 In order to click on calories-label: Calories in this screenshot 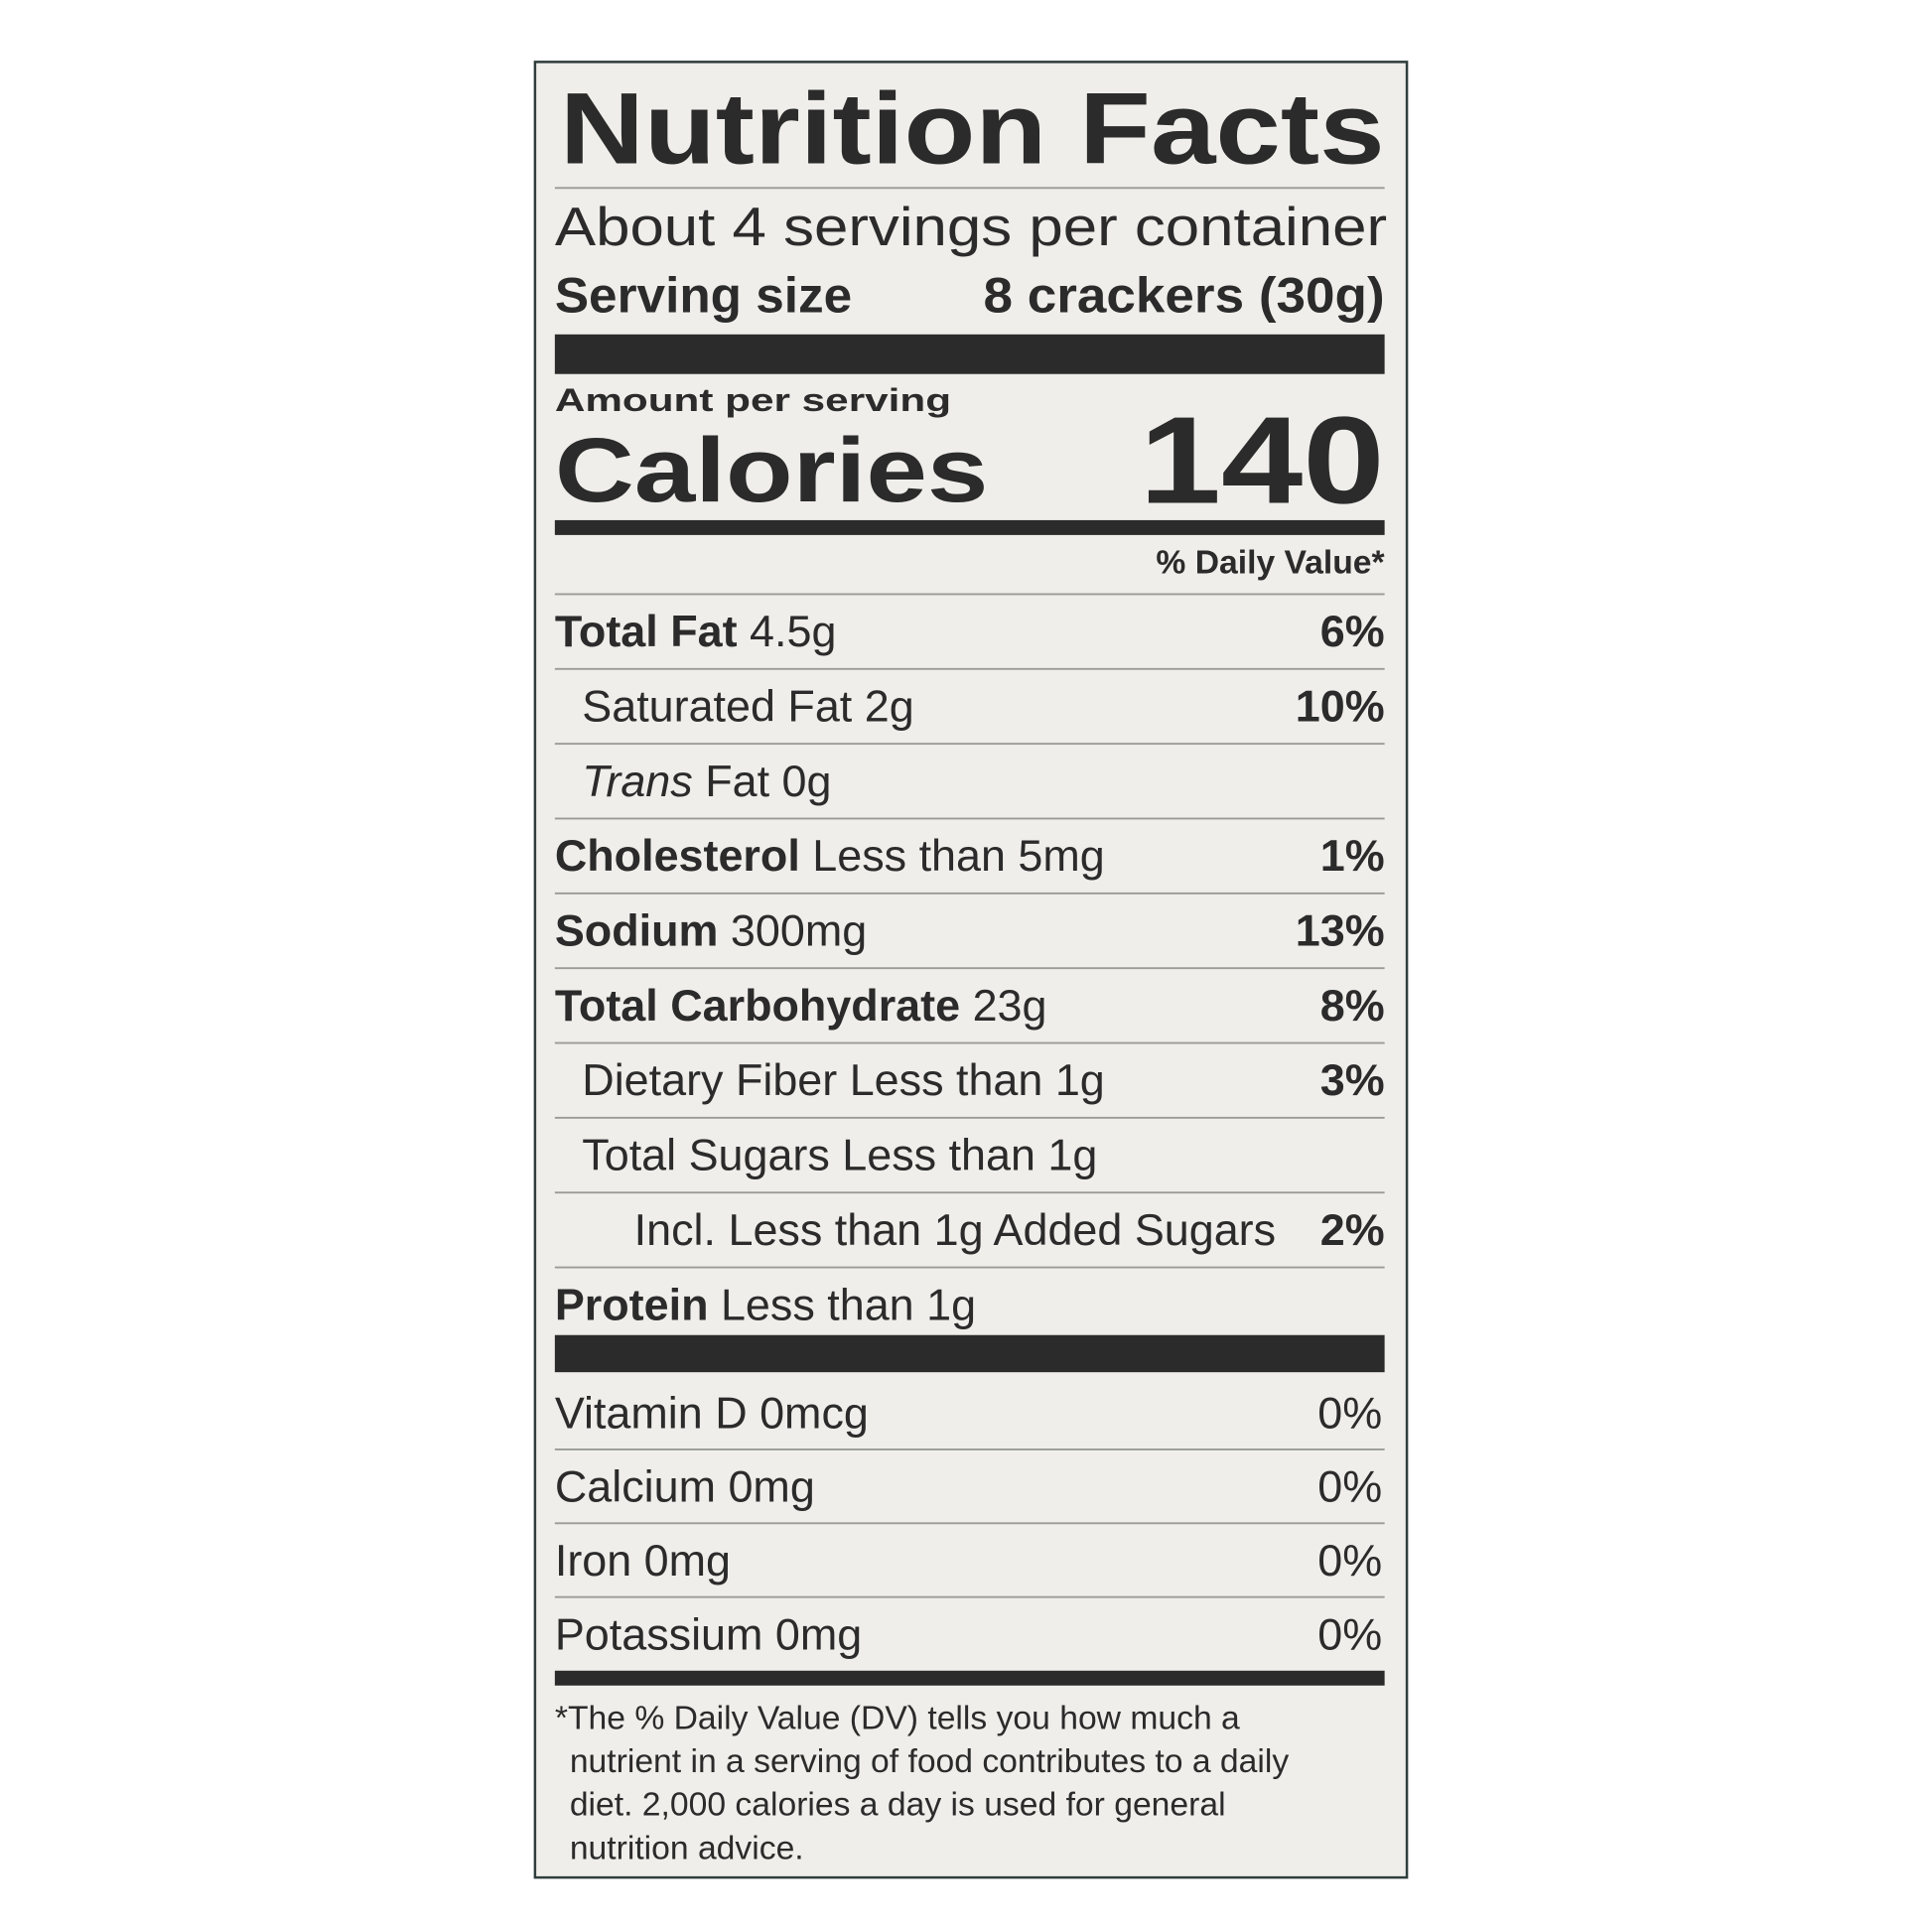, I will do `click(772, 470)`.